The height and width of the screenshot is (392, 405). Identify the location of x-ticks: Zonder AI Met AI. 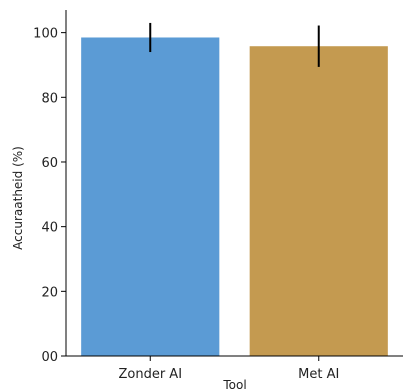
(228, 369).